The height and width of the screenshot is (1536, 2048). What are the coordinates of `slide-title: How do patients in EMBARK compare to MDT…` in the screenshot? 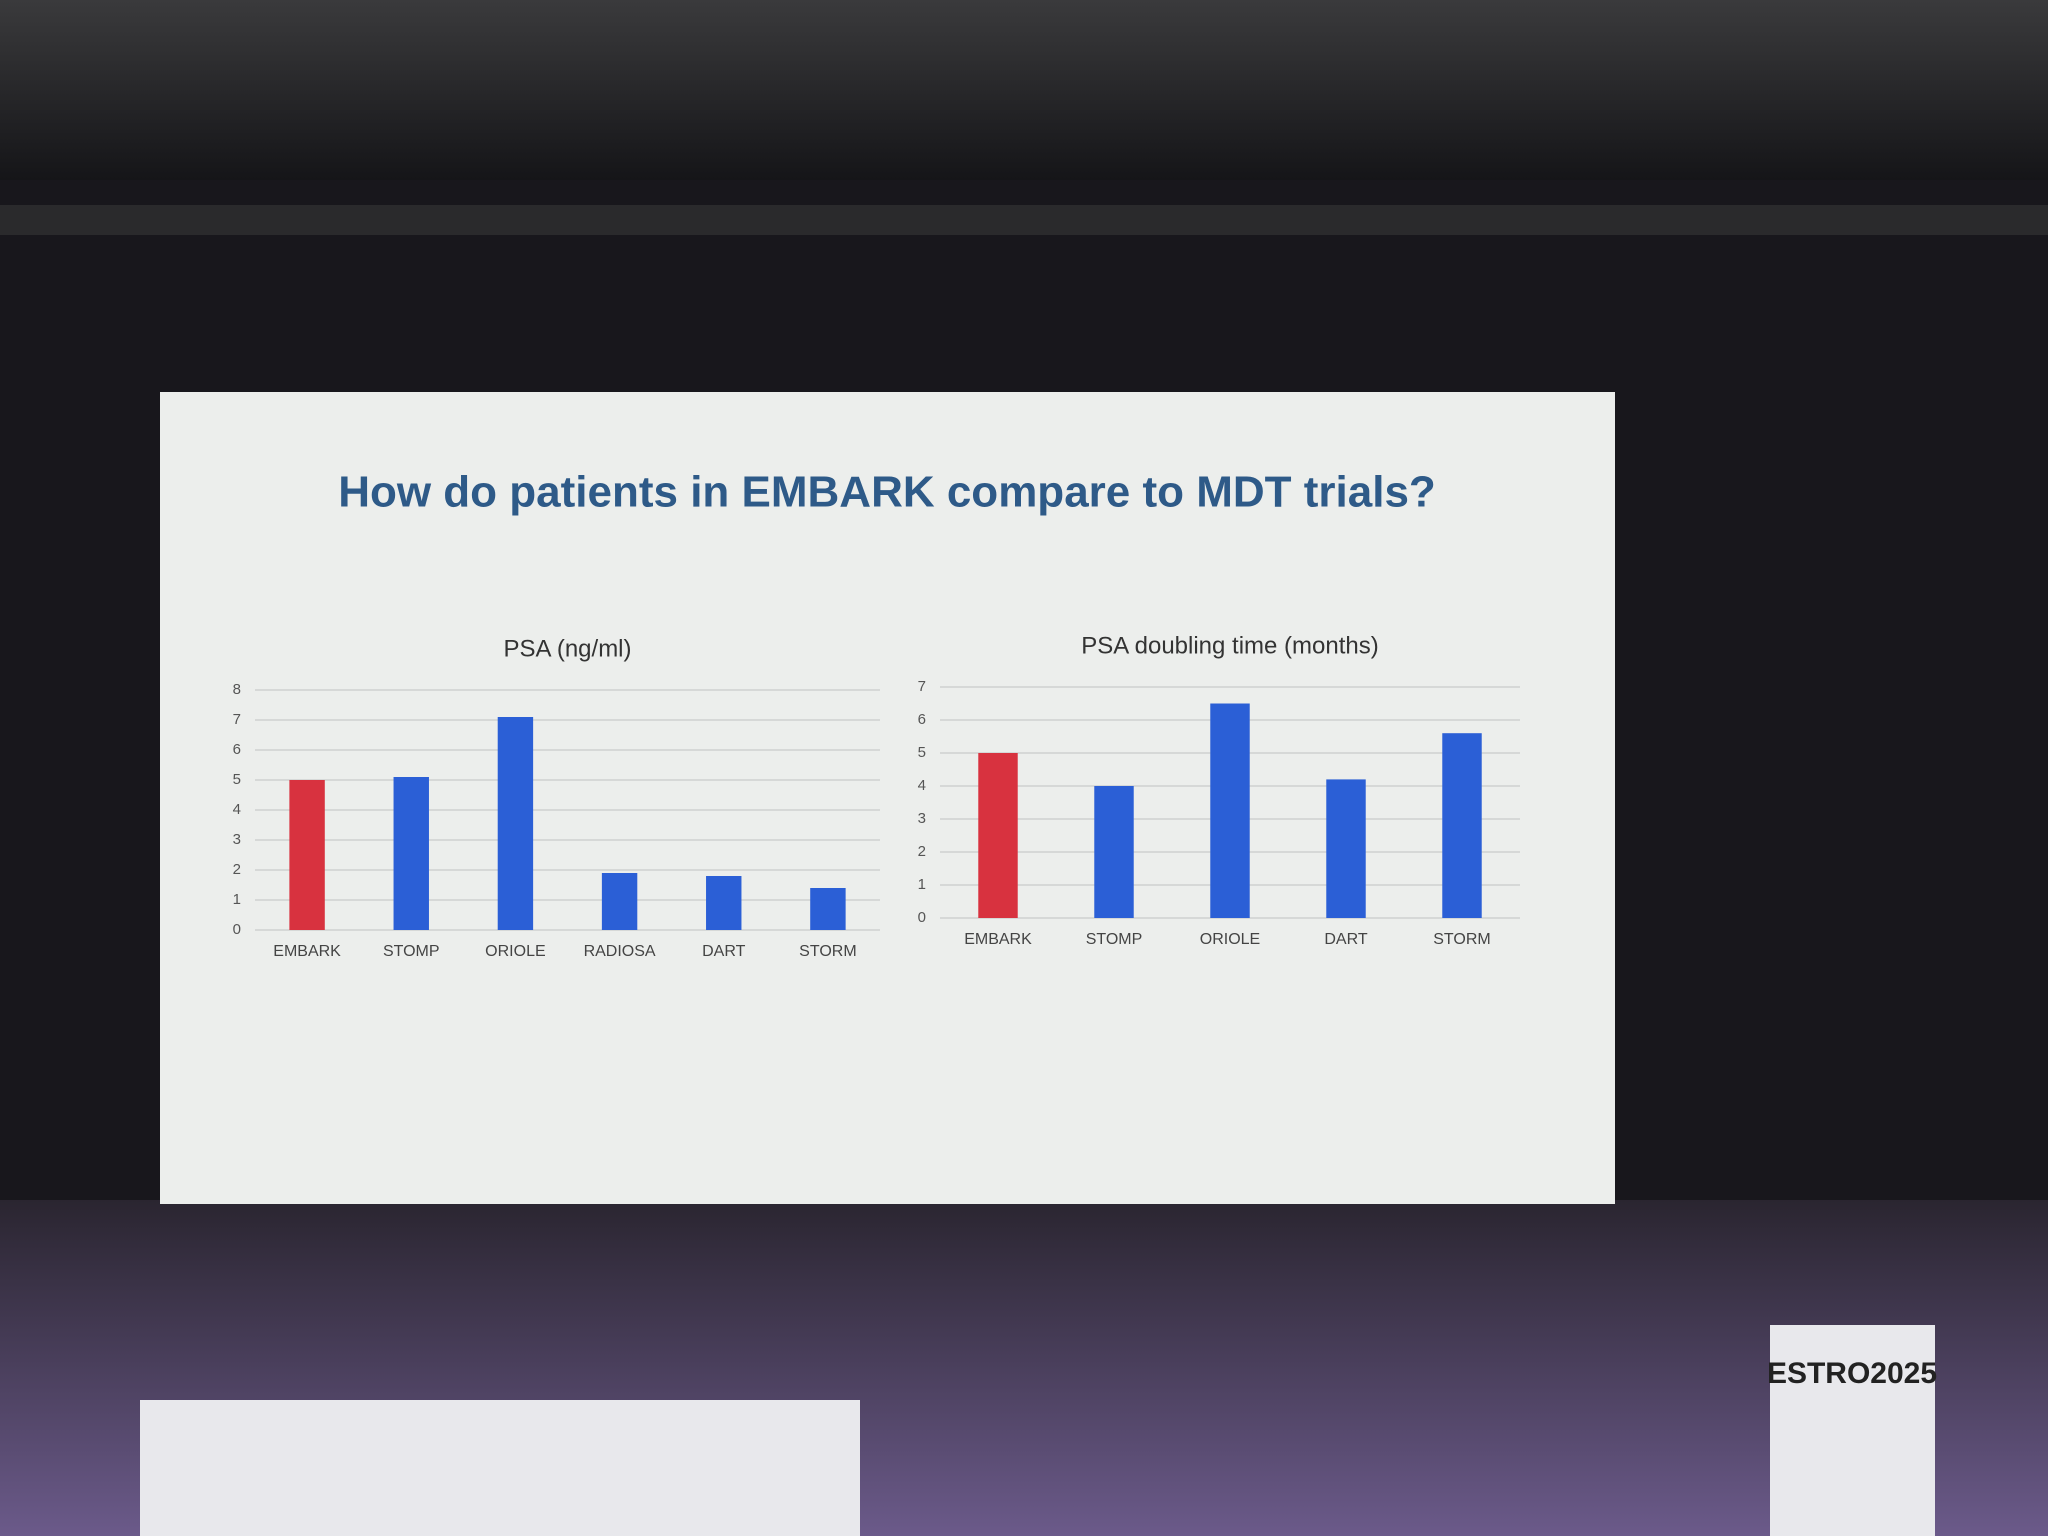 It's located at (887, 492).